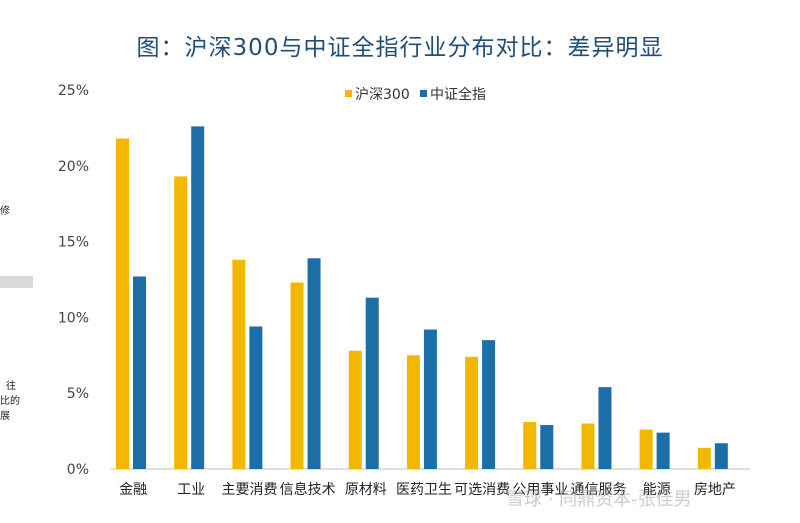 This screenshot has height=523, width=800. What do you see at coordinates (715, 490) in the screenshot?
I see `x-tick-label: 房地产` at bounding box center [715, 490].